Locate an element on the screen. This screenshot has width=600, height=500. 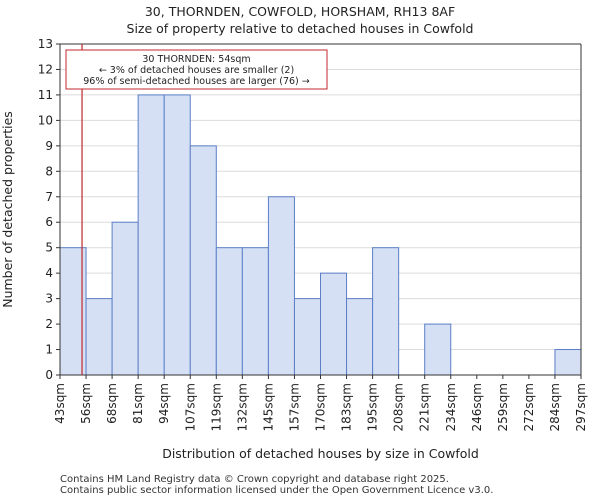
annotation-line-1: 30 THORNDEN: 54sqm is located at coordinates (196, 59).